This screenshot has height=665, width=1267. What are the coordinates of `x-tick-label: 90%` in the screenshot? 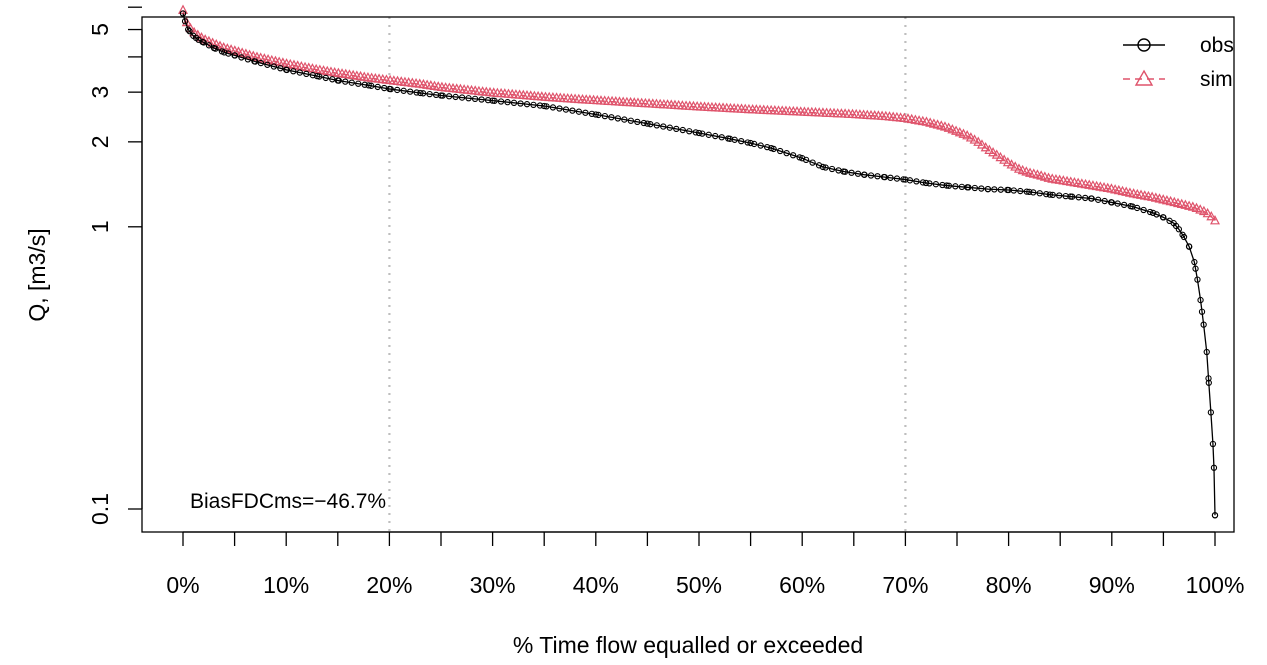 It's located at (1112, 585).